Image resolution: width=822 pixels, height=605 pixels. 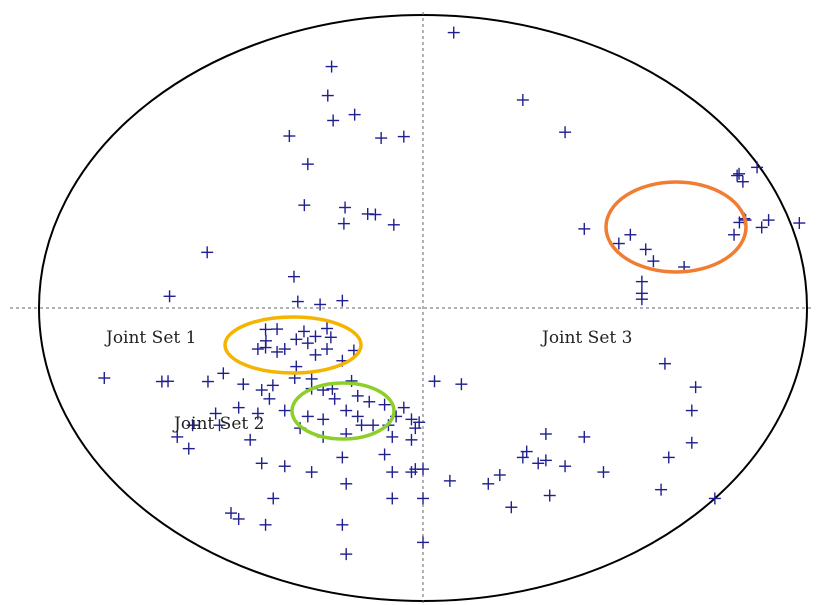 I want to click on joint-set-2-ellipse, so click(x=343, y=411).